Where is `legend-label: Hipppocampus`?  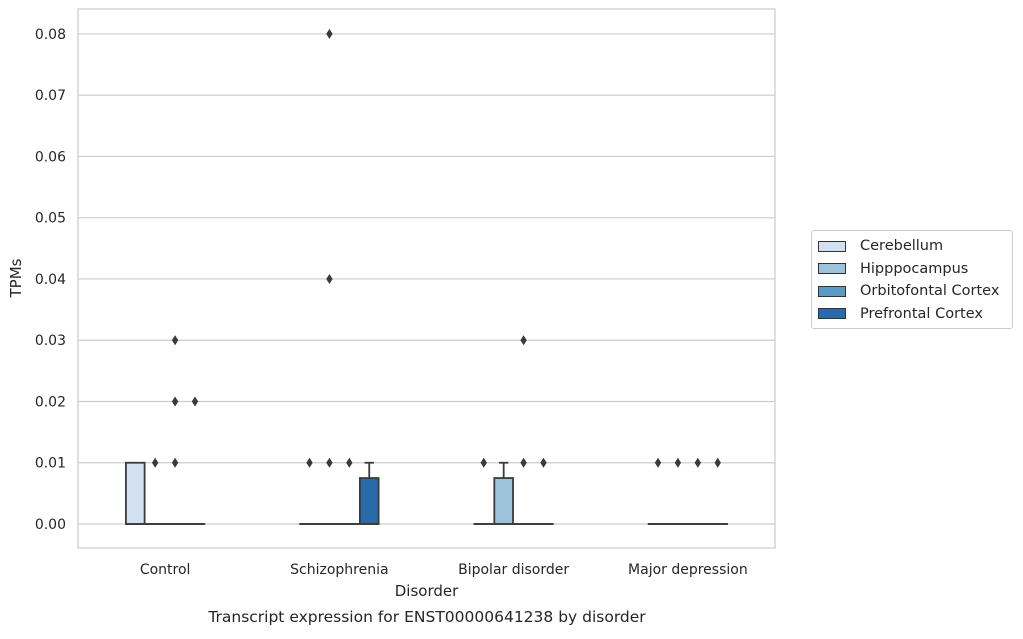 legend-label: Hipppocampus is located at coordinates (914, 269).